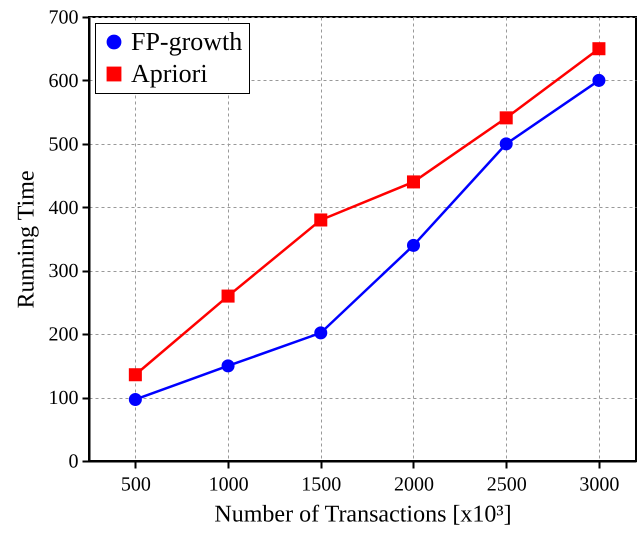 This screenshot has width=639, height=539. Describe the element at coordinates (27, 239) in the screenshot. I see `y-axis-title: Running Time` at that location.